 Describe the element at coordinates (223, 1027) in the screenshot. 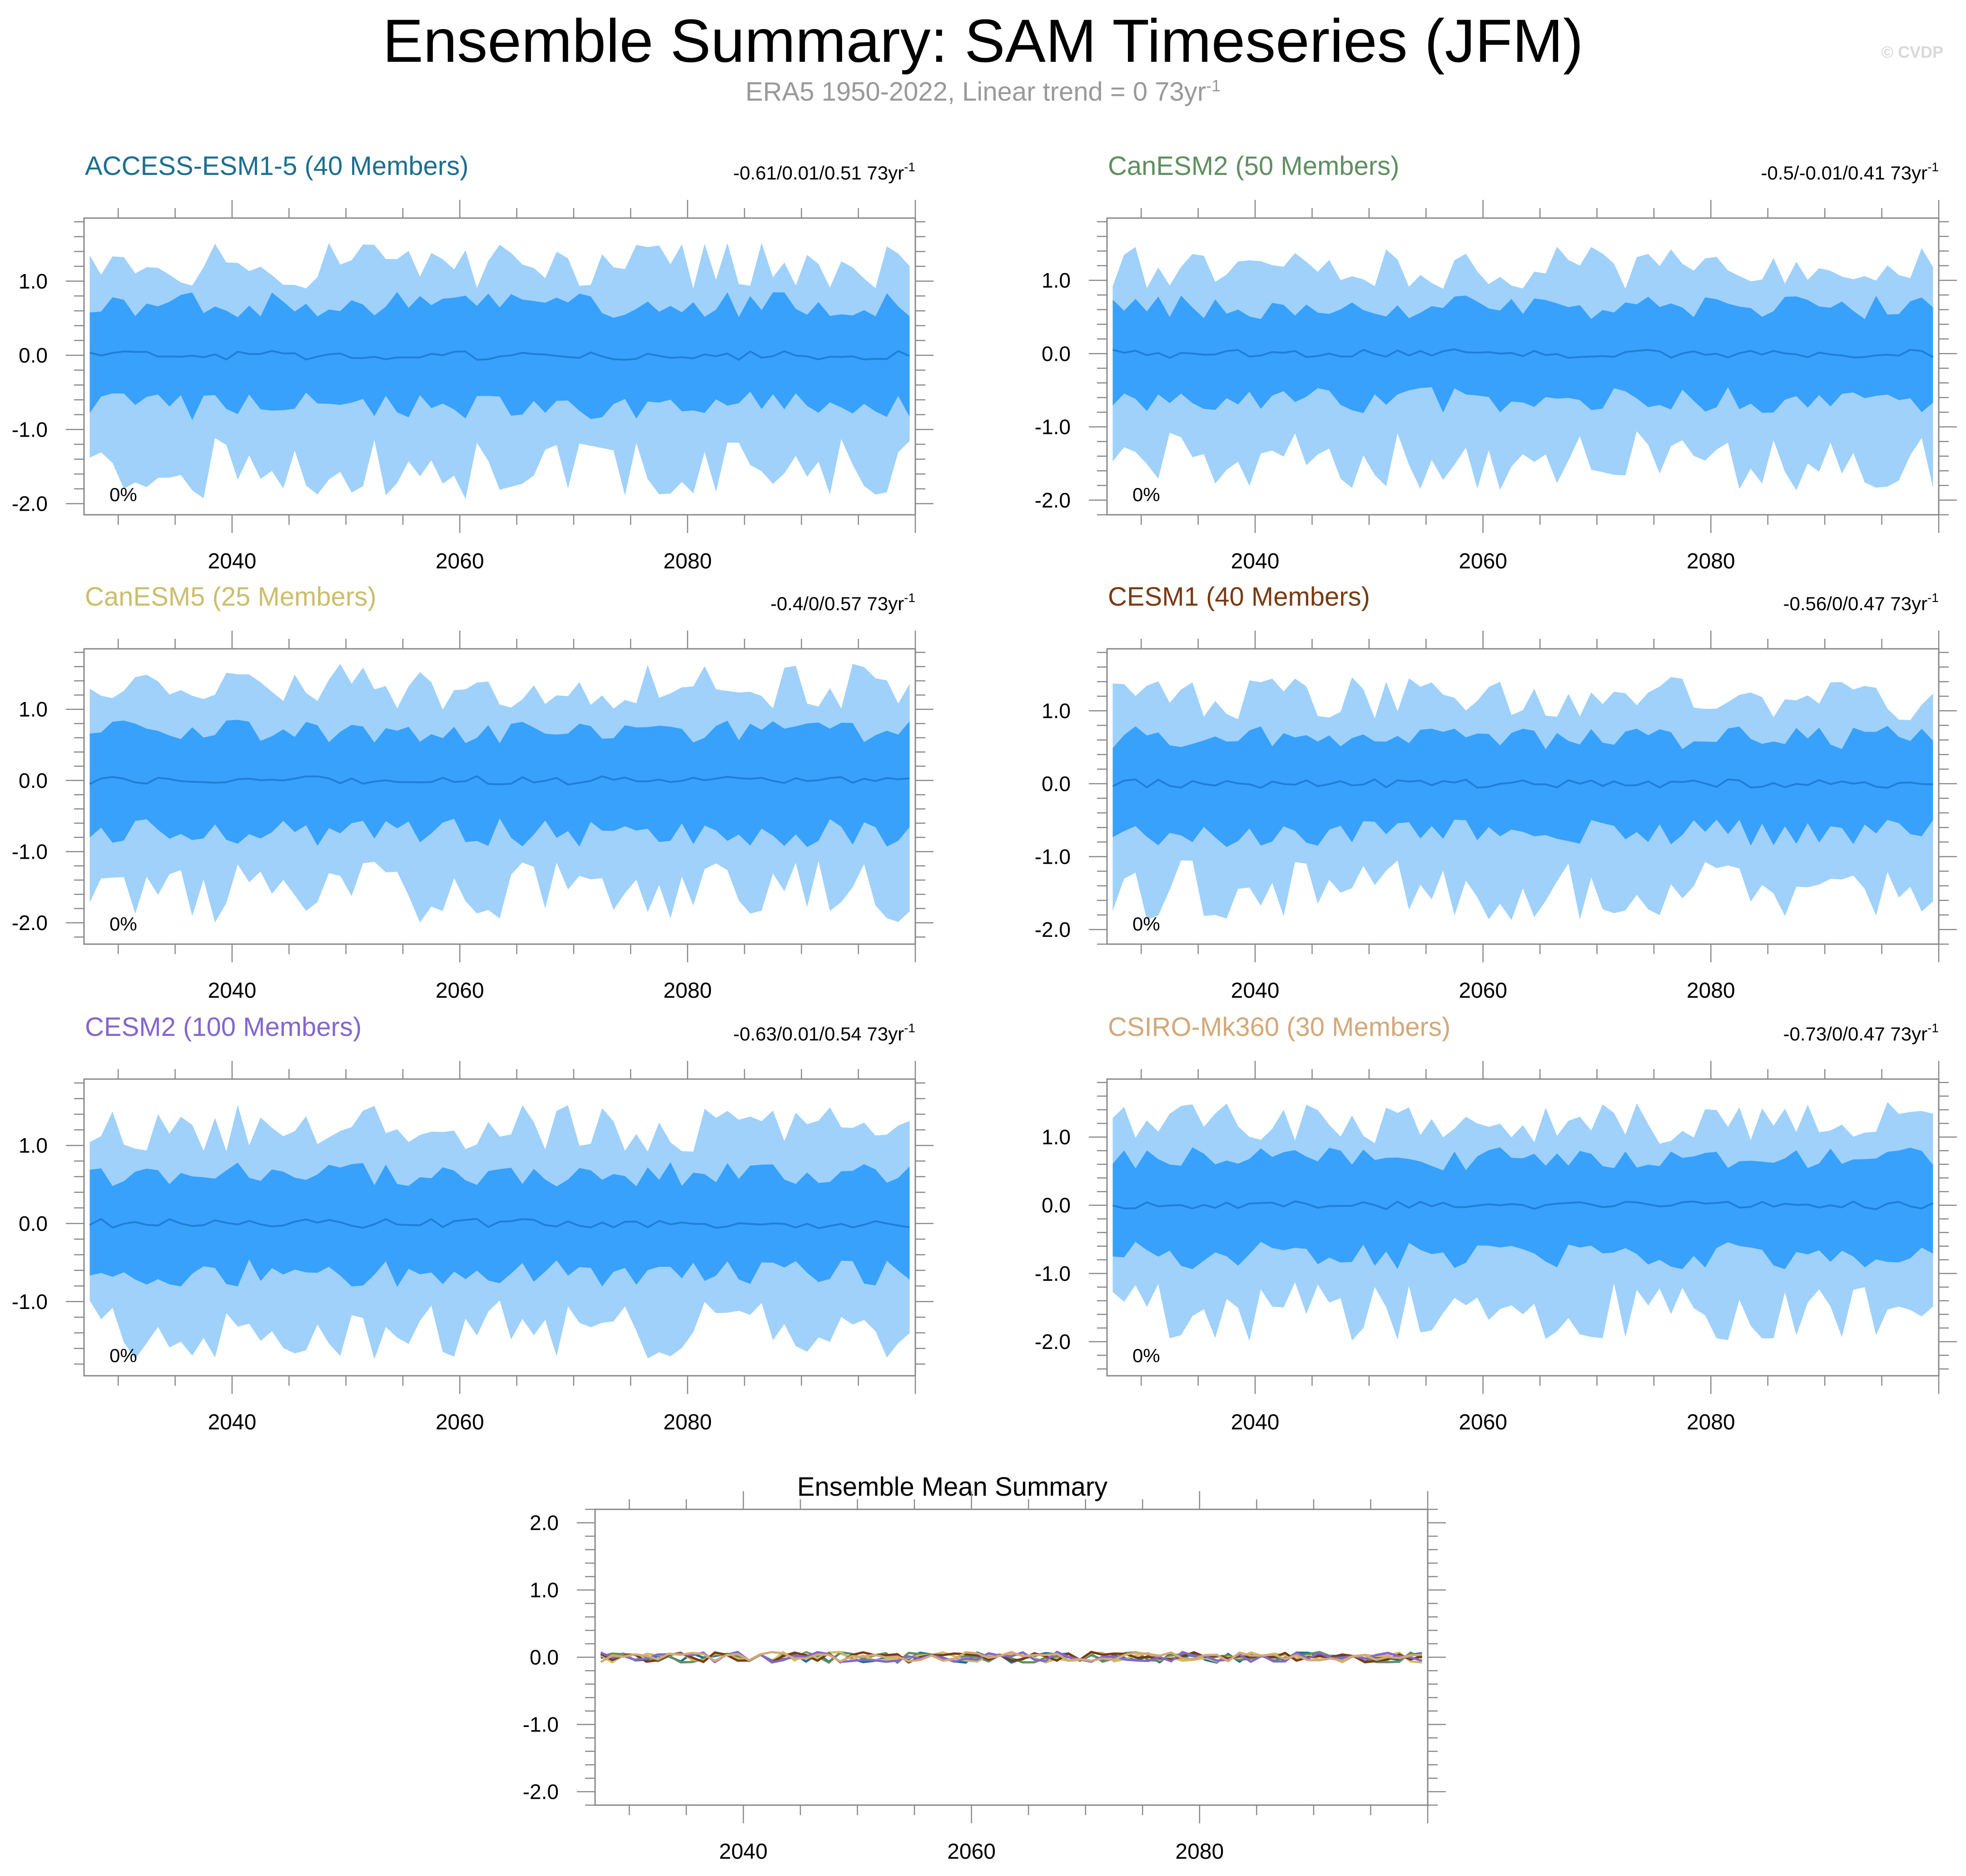

I see `panel-title: CESM2 (100 Members)` at that location.